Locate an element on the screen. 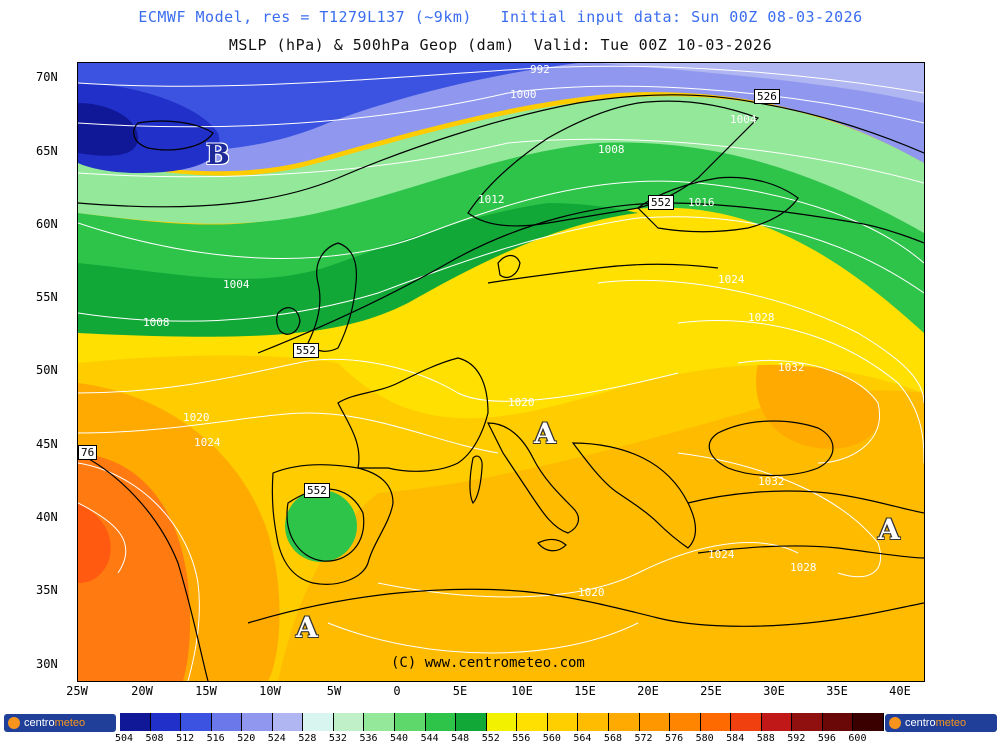 The height and width of the screenshot is (744, 1001). lon-label: 15E is located at coordinates (585, 691).